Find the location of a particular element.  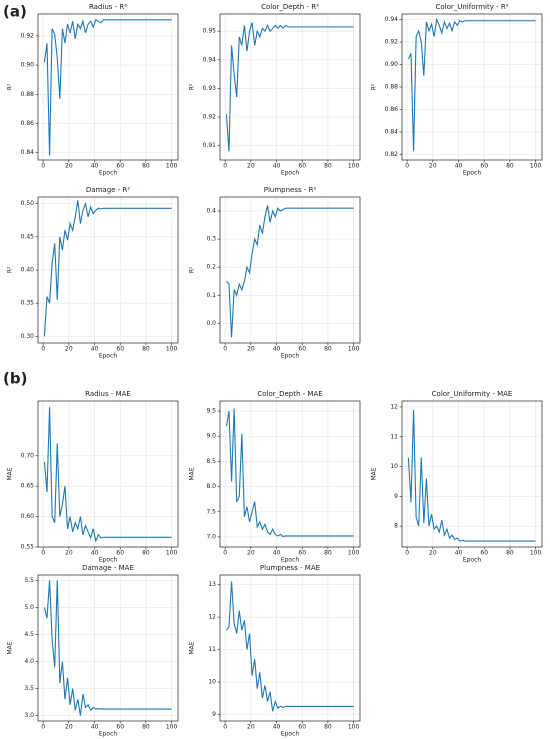

y-tick-label: 0.45 is located at coordinates (28, 236).